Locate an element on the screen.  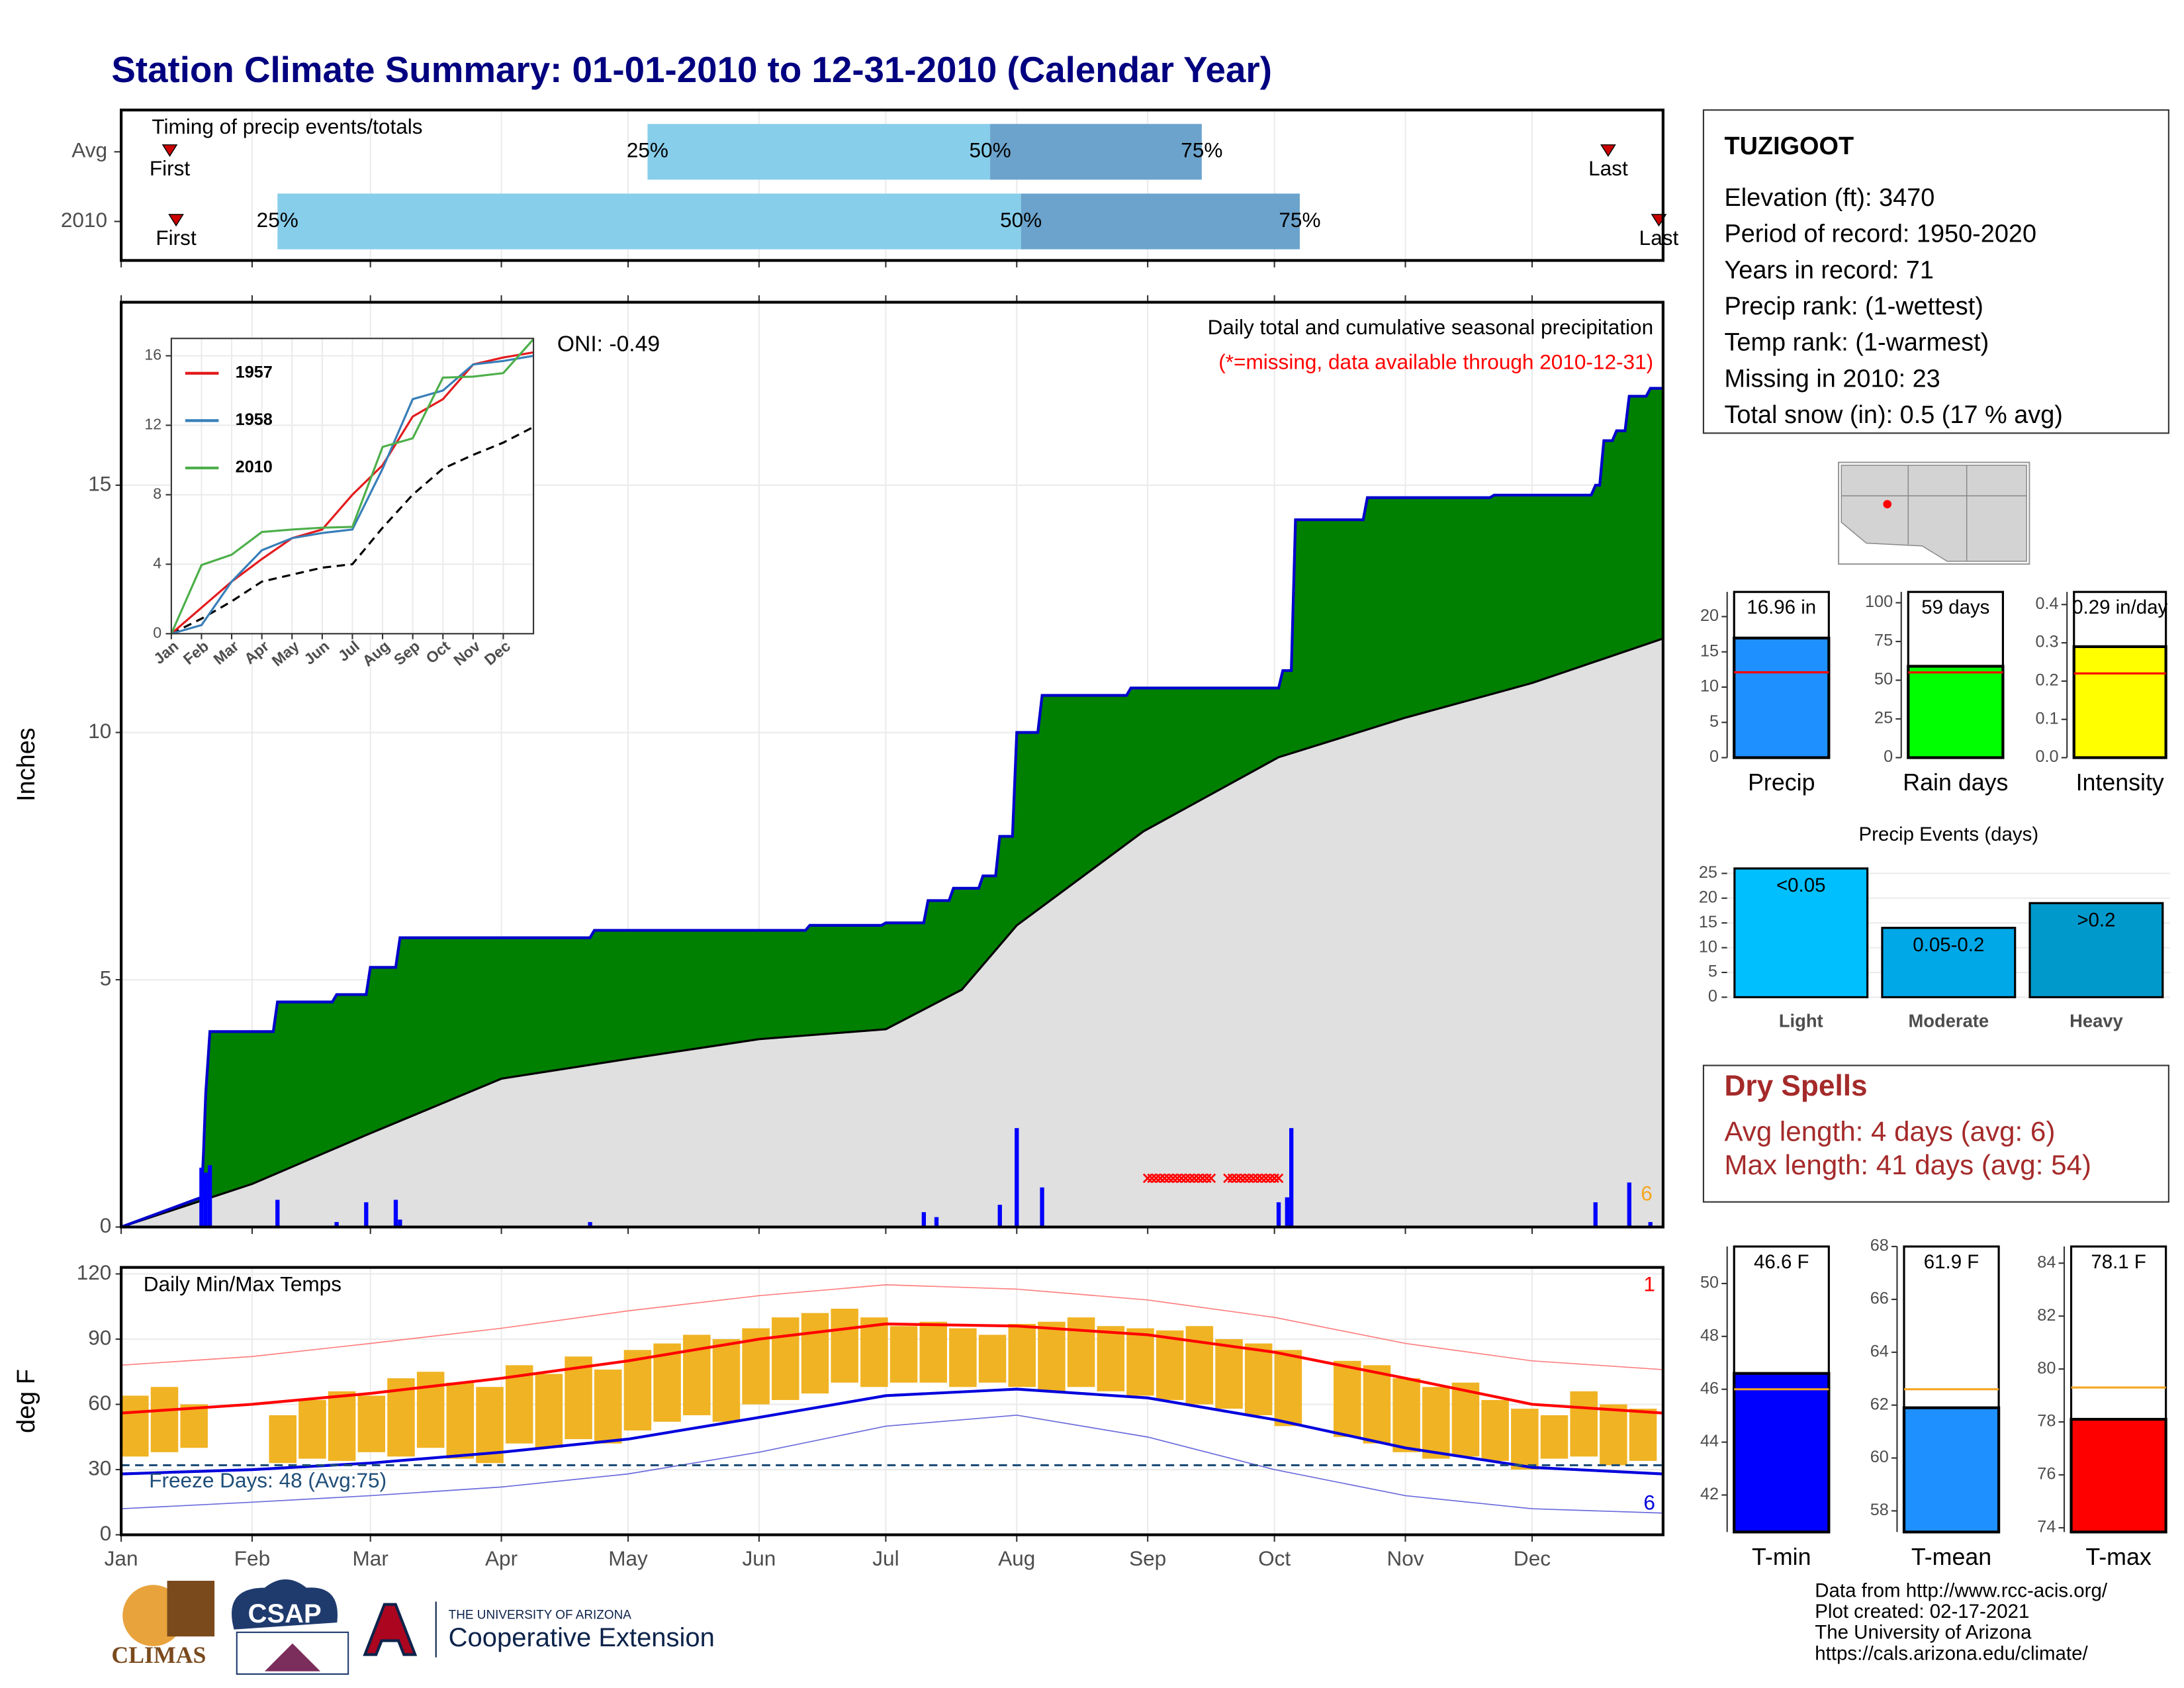
inset-frame is located at coordinates (353, 486).